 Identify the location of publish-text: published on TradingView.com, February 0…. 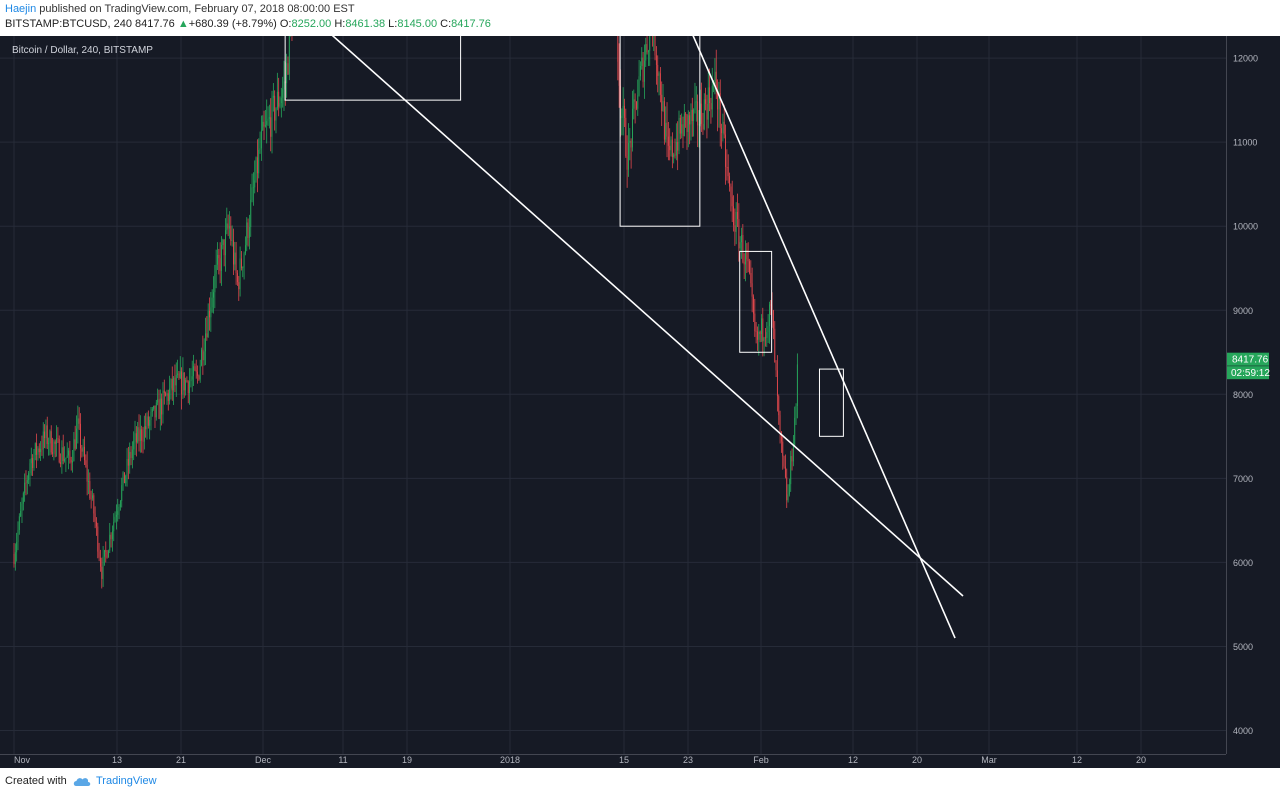
(197, 9).